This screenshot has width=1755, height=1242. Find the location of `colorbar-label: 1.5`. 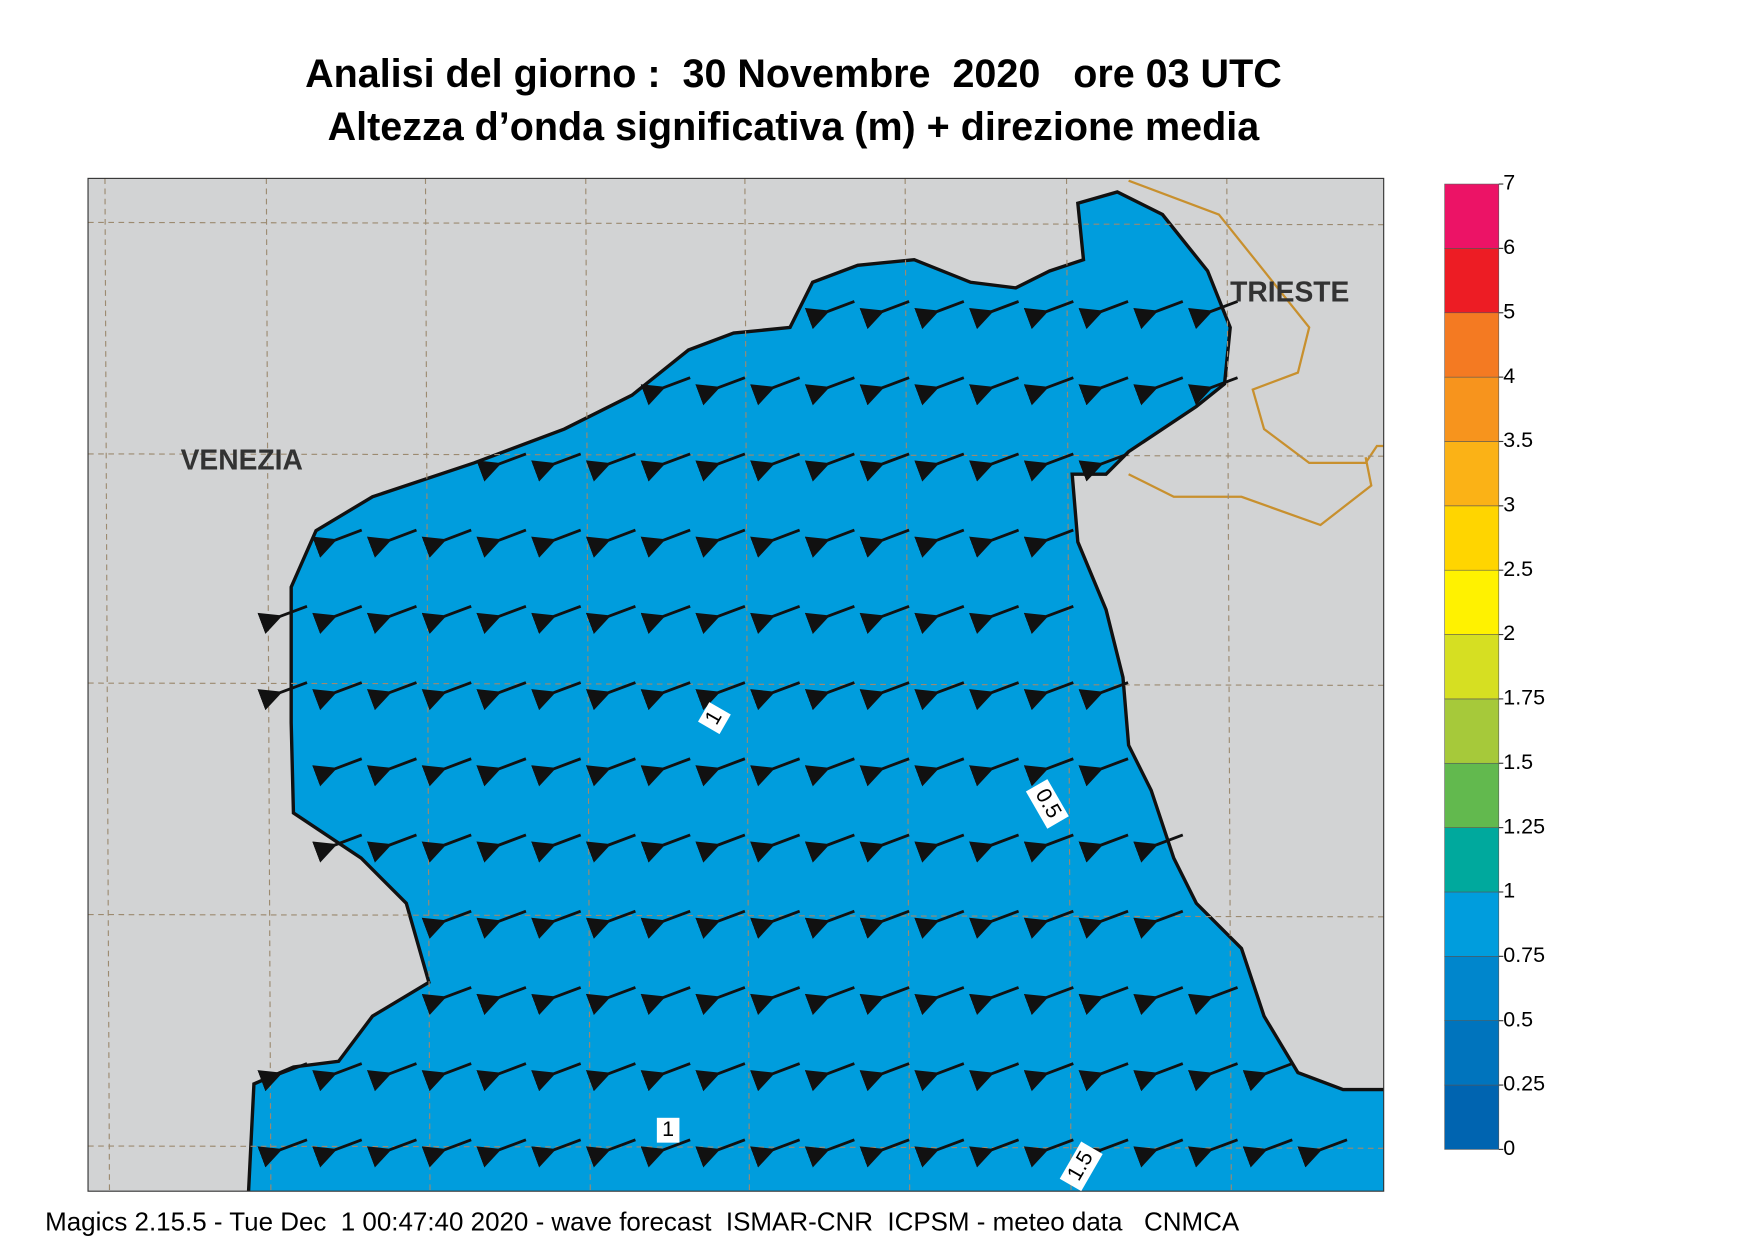

colorbar-label: 1.5 is located at coordinates (1518, 762).